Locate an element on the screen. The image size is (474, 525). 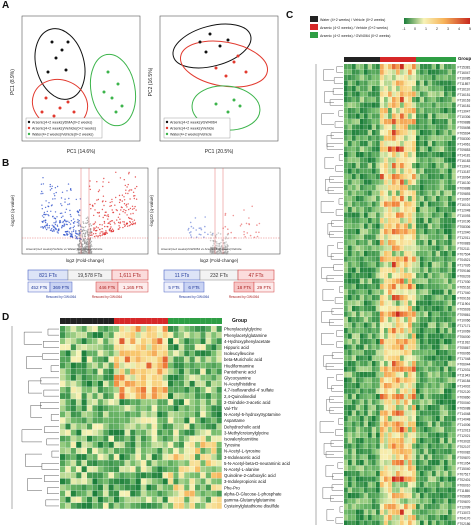
c-group-cell is located at coordinates (438, 59).